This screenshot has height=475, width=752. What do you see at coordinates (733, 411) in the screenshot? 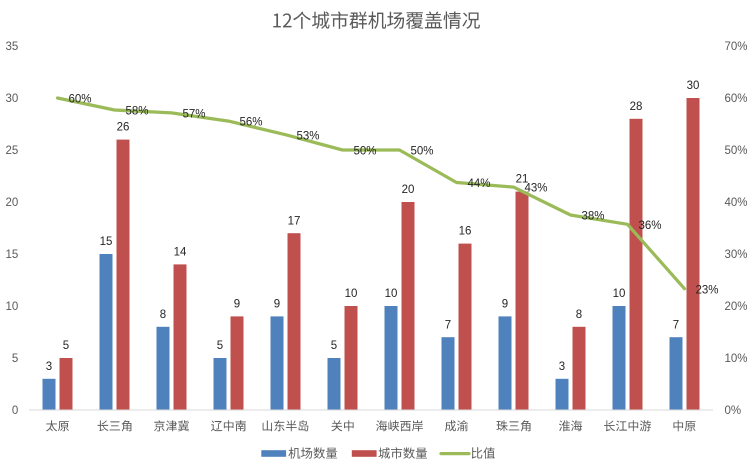
I see `svg-text: 0%` at bounding box center [733, 411].